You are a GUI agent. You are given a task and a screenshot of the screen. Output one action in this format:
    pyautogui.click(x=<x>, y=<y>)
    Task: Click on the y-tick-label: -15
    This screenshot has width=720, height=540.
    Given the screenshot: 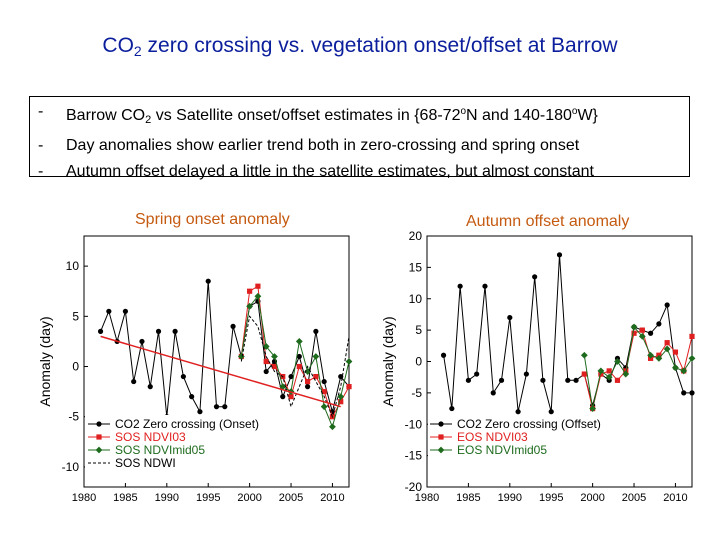 What is the action you would take?
    pyautogui.click(x=414, y=456)
    